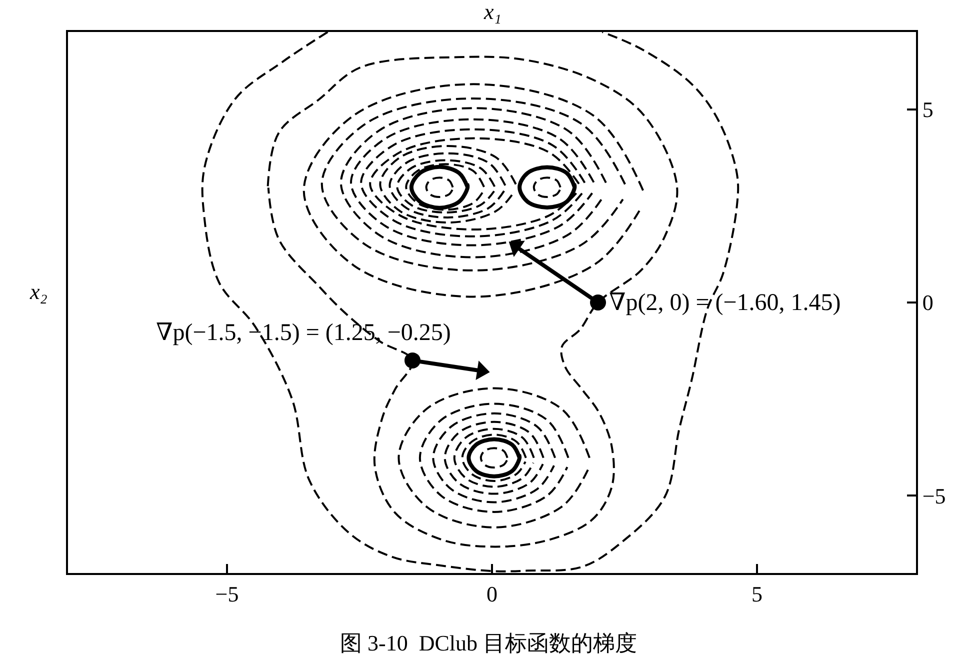 The height and width of the screenshot is (662, 977). Describe the element at coordinates (757, 593) in the screenshot. I see `x-tick-label: 5` at that location.